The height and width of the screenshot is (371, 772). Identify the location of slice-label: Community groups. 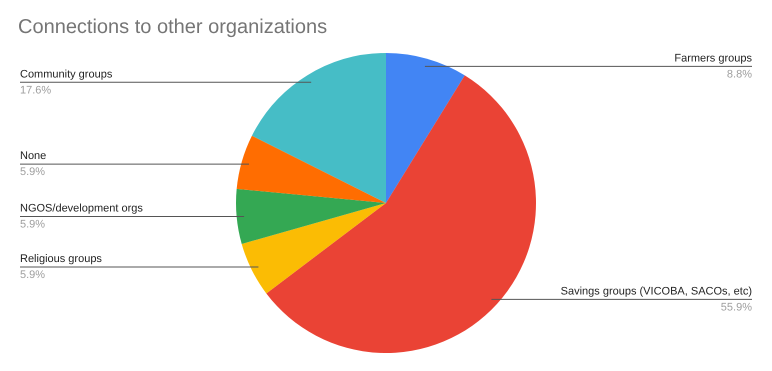
(66, 74).